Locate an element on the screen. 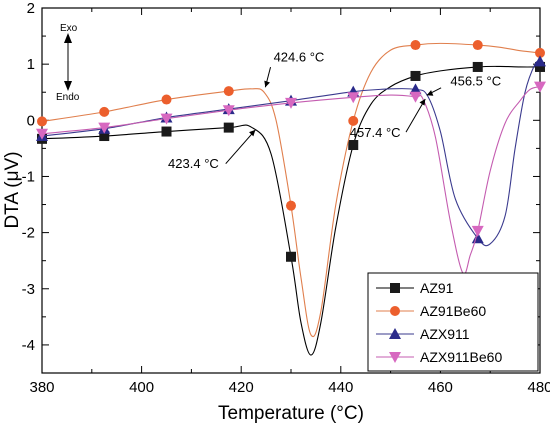 The image size is (550, 427). x-tick-label: 460 is located at coordinates (440, 387).